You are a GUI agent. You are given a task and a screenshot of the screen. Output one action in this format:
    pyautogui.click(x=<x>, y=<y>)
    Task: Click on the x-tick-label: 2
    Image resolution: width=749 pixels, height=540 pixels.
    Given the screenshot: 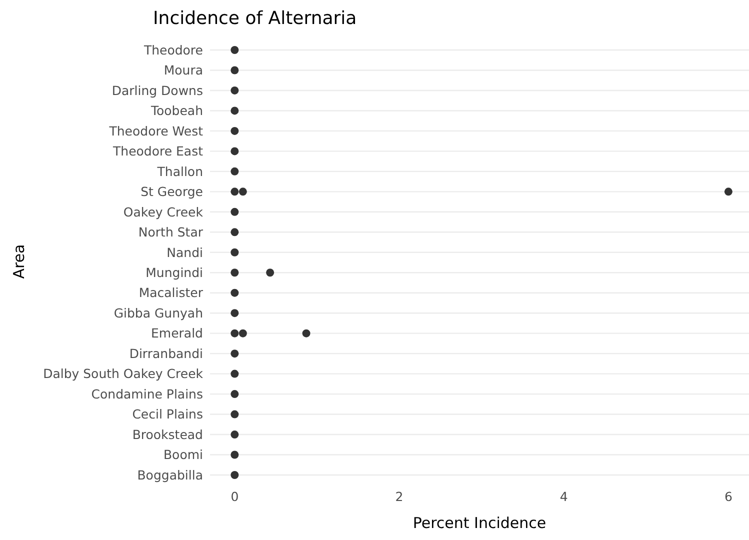 What is the action you would take?
    pyautogui.click(x=399, y=496)
    